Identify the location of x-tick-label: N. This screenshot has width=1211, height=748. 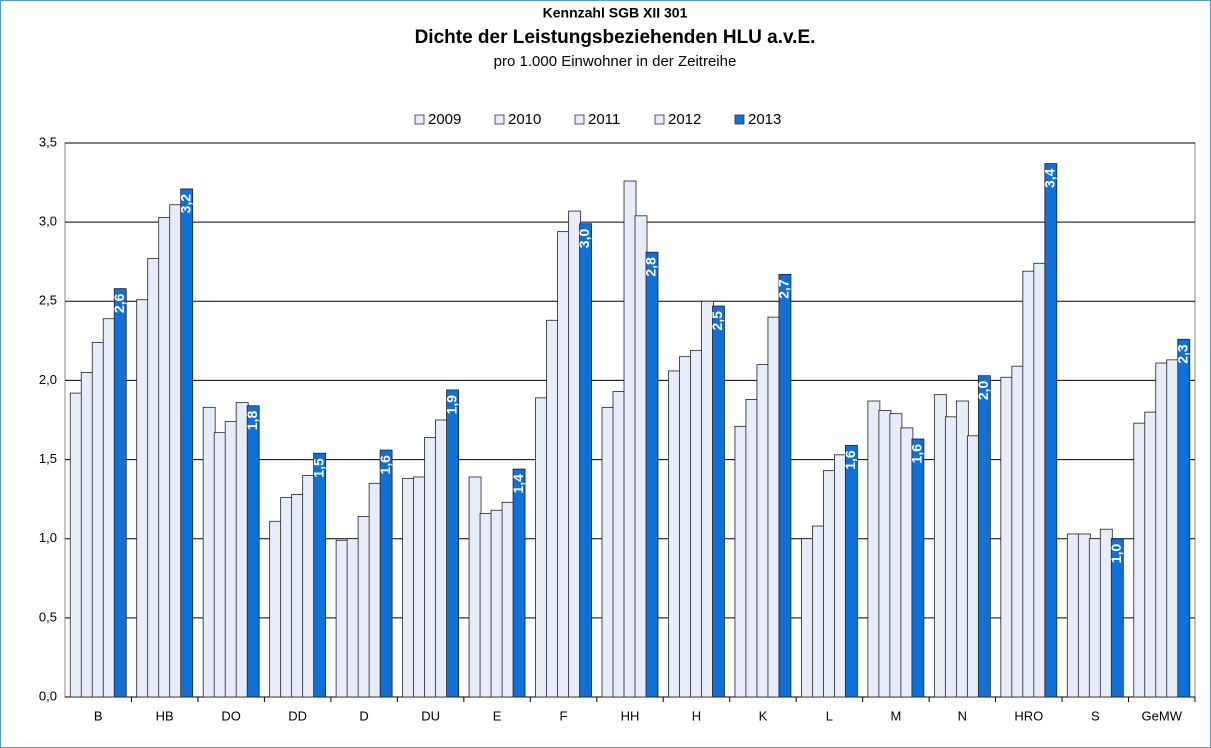
(962, 715).